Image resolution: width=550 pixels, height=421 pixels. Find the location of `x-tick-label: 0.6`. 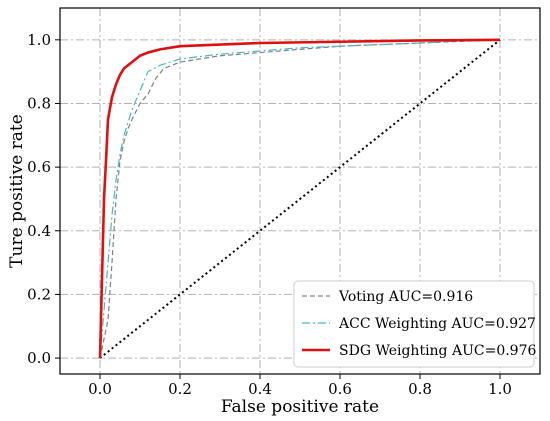

x-tick-label: 0.6 is located at coordinates (340, 389).